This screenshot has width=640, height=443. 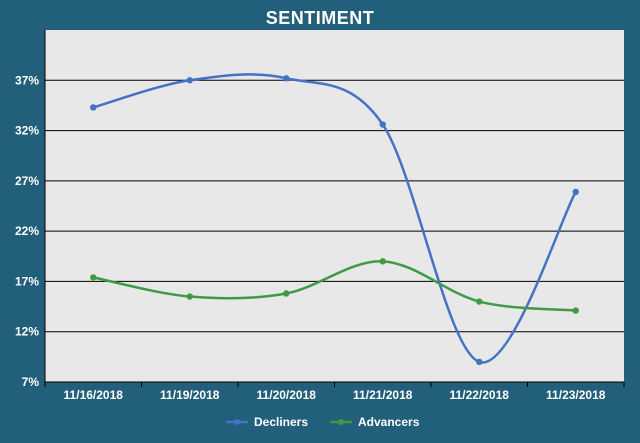 I want to click on decliners-legend-marker, so click(x=237, y=422).